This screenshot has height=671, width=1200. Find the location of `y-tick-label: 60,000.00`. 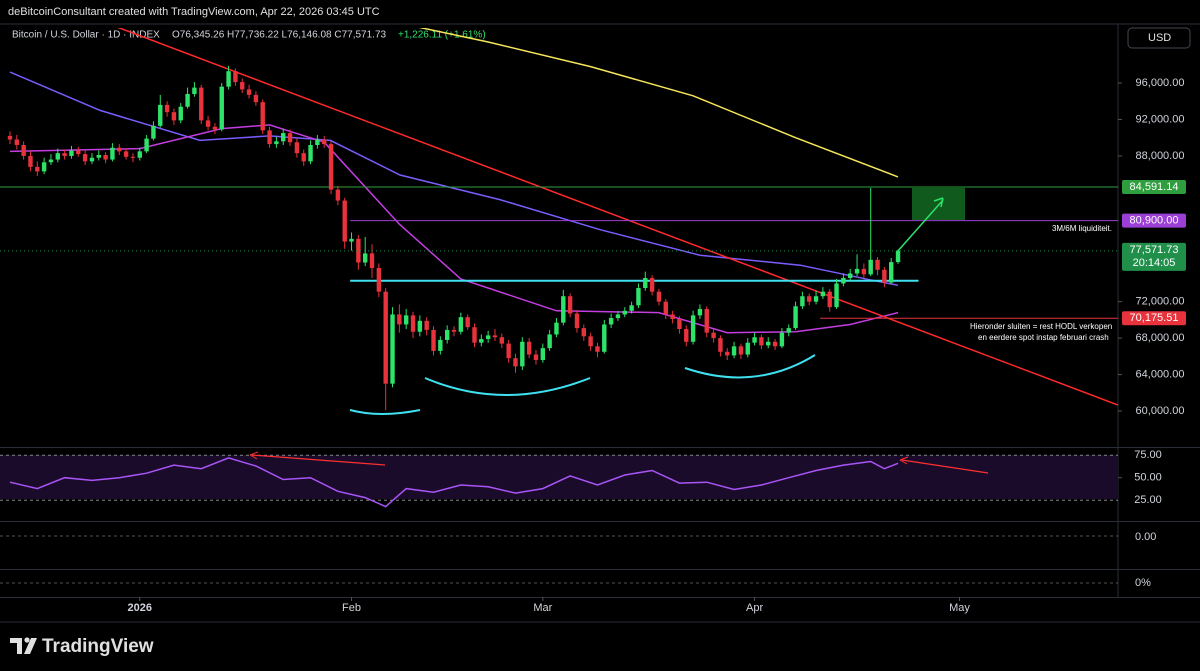

y-tick-label: 60,000.00 is located at coordinates (1160, 411).